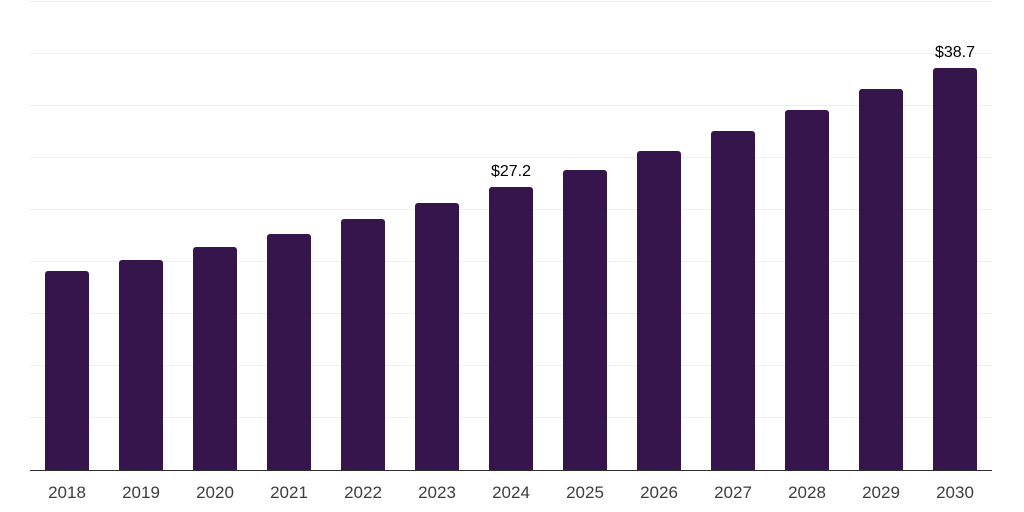 The width and height of the screenshot is (1024, 512). Describe the element at coordinates (437, 336) in the screenshot. I see `bar-2023` at that location.